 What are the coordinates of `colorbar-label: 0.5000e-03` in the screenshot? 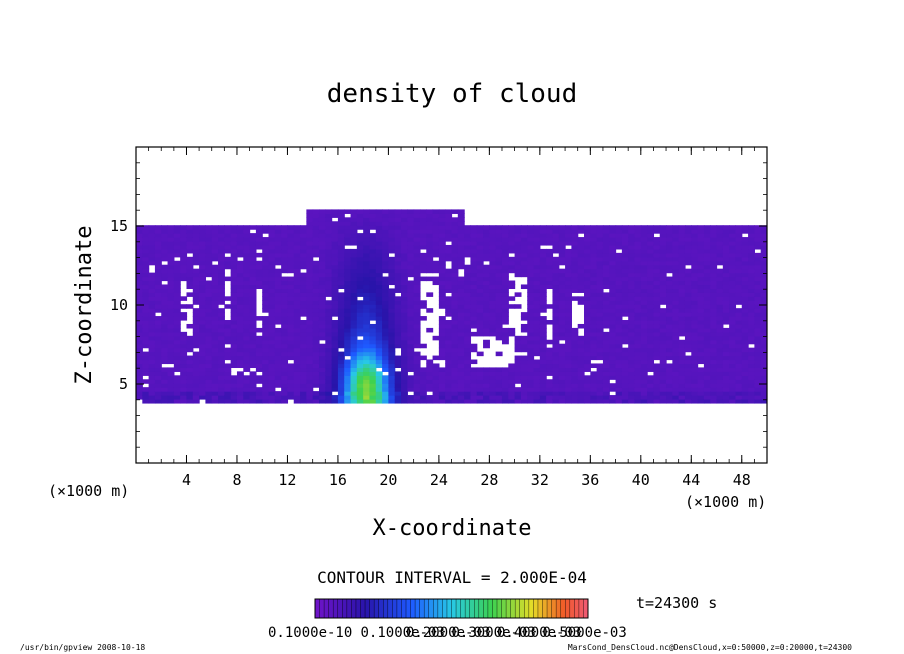 It's located at (585, 633).